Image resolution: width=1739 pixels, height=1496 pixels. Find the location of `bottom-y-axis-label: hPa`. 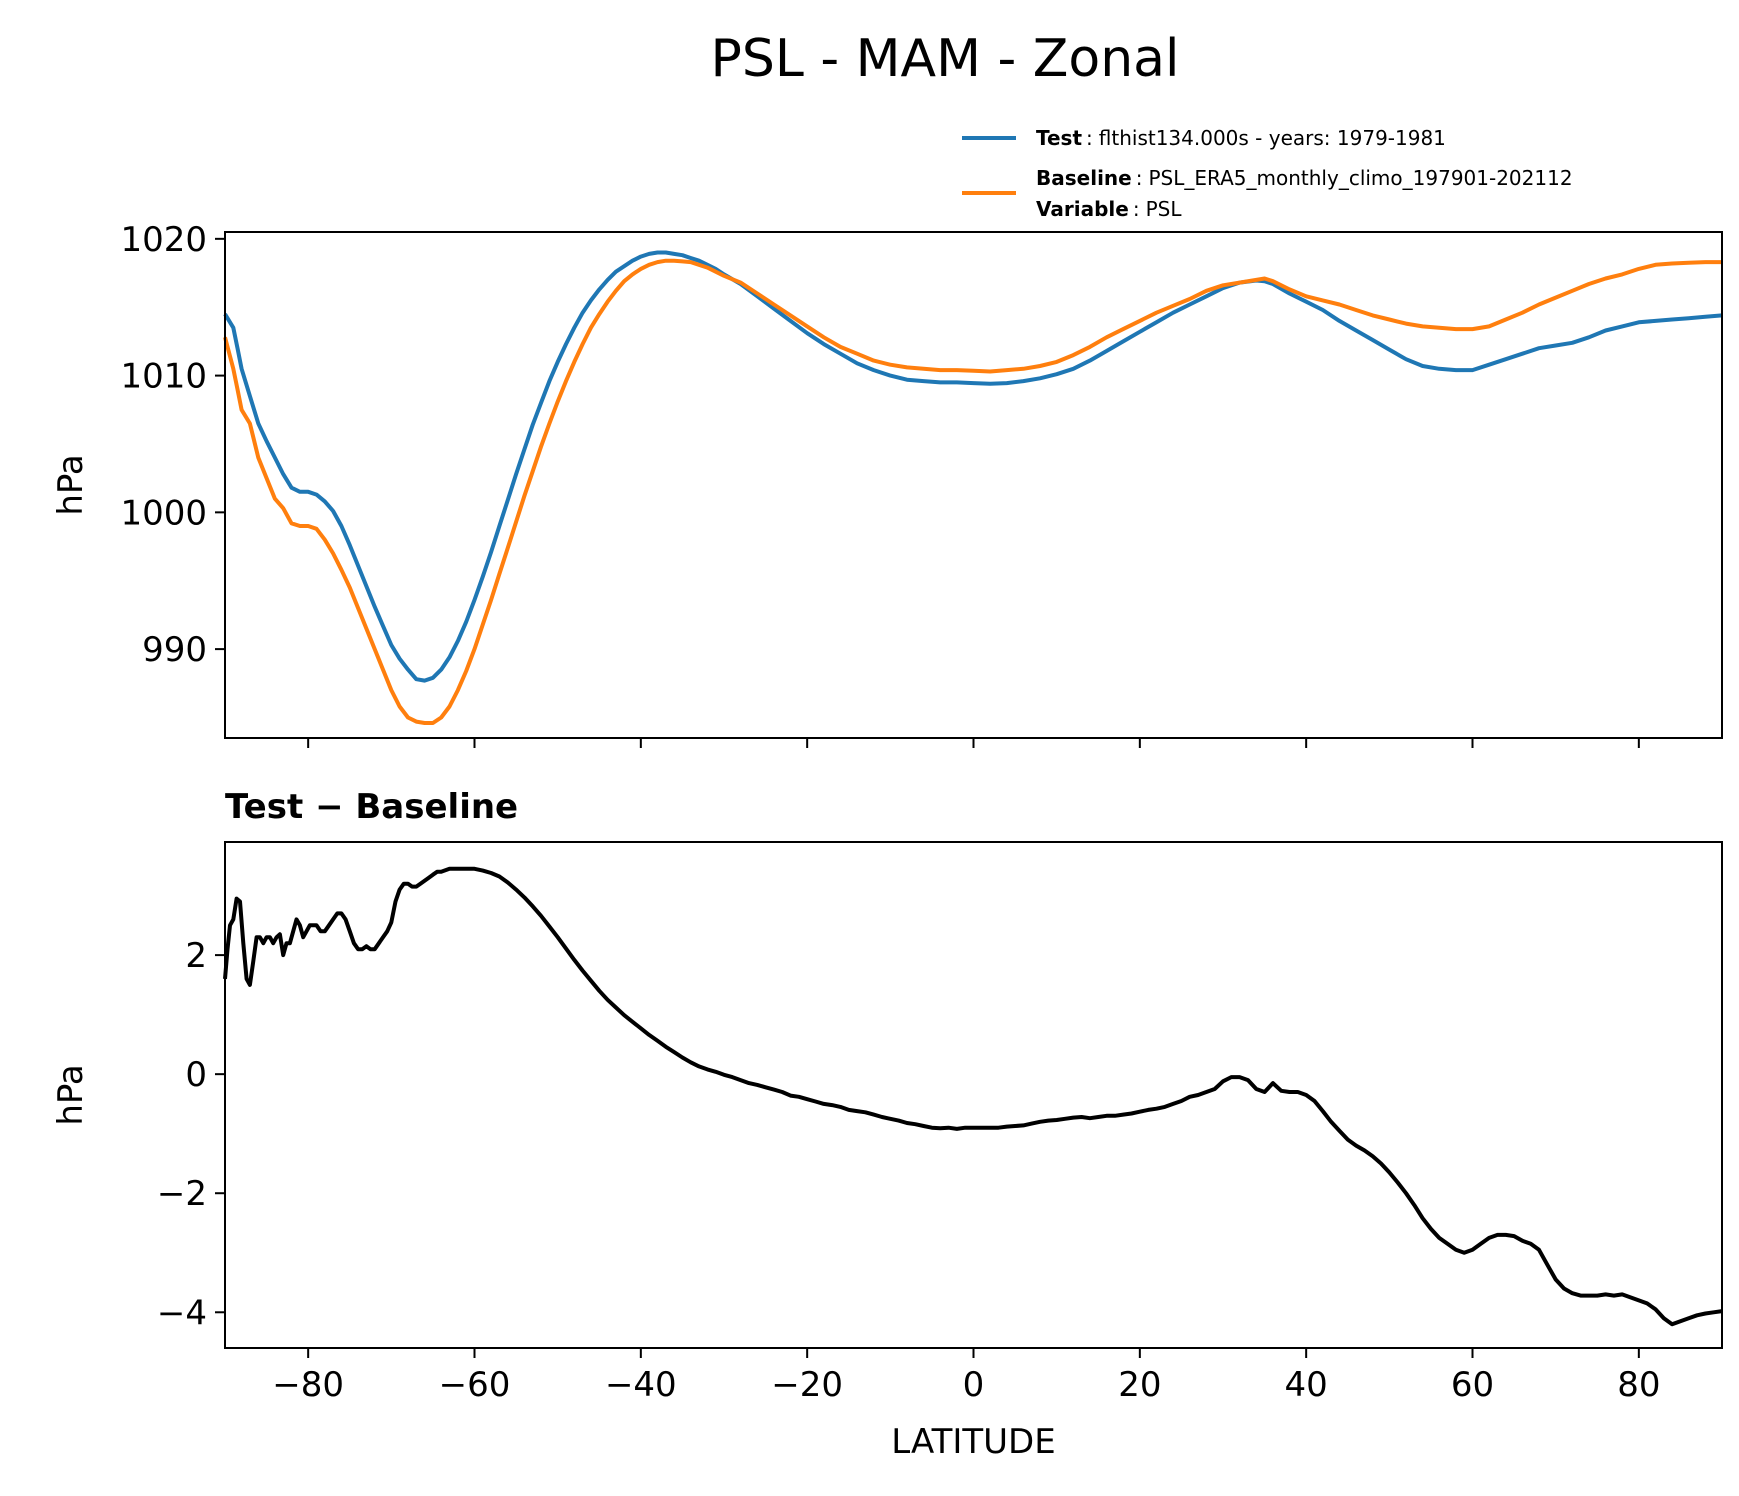

bottom-y-axis-label: hPa is located at coordinates (71, 1094).